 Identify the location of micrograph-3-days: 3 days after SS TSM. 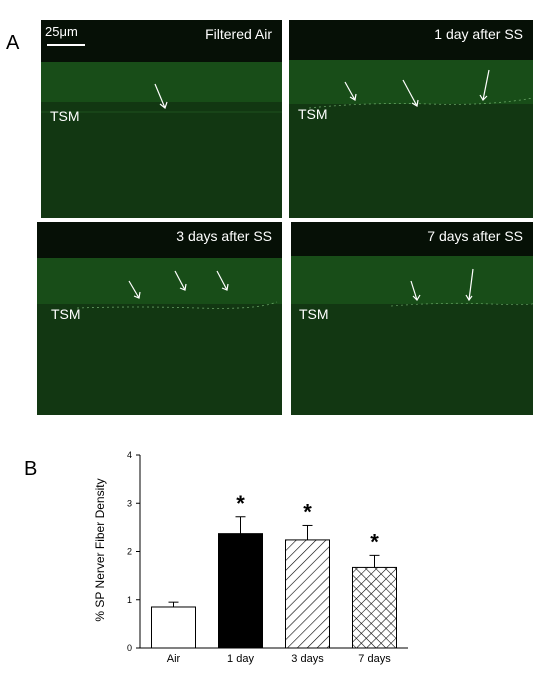
(159, 318).